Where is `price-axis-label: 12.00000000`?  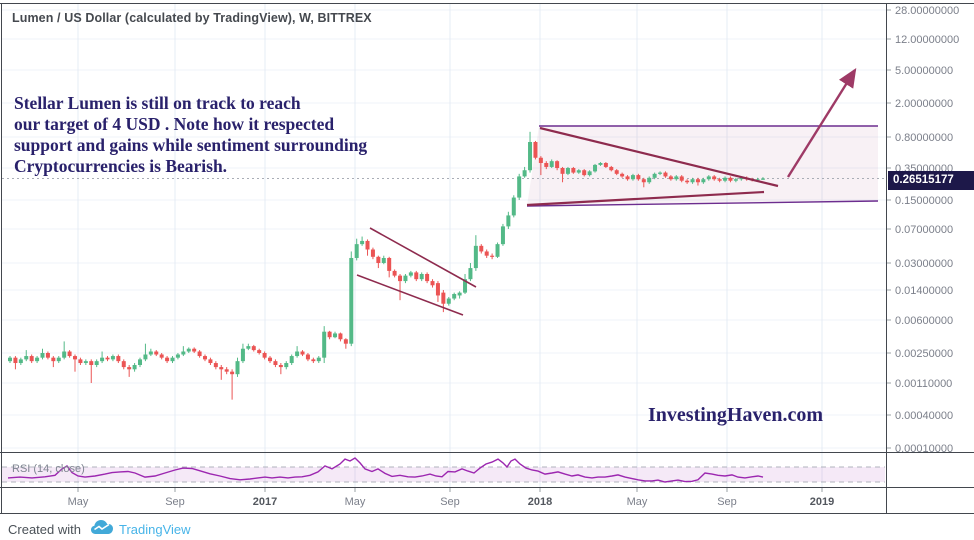 price-axis-label: 12.00000000 is located at coordinates (927, 40).